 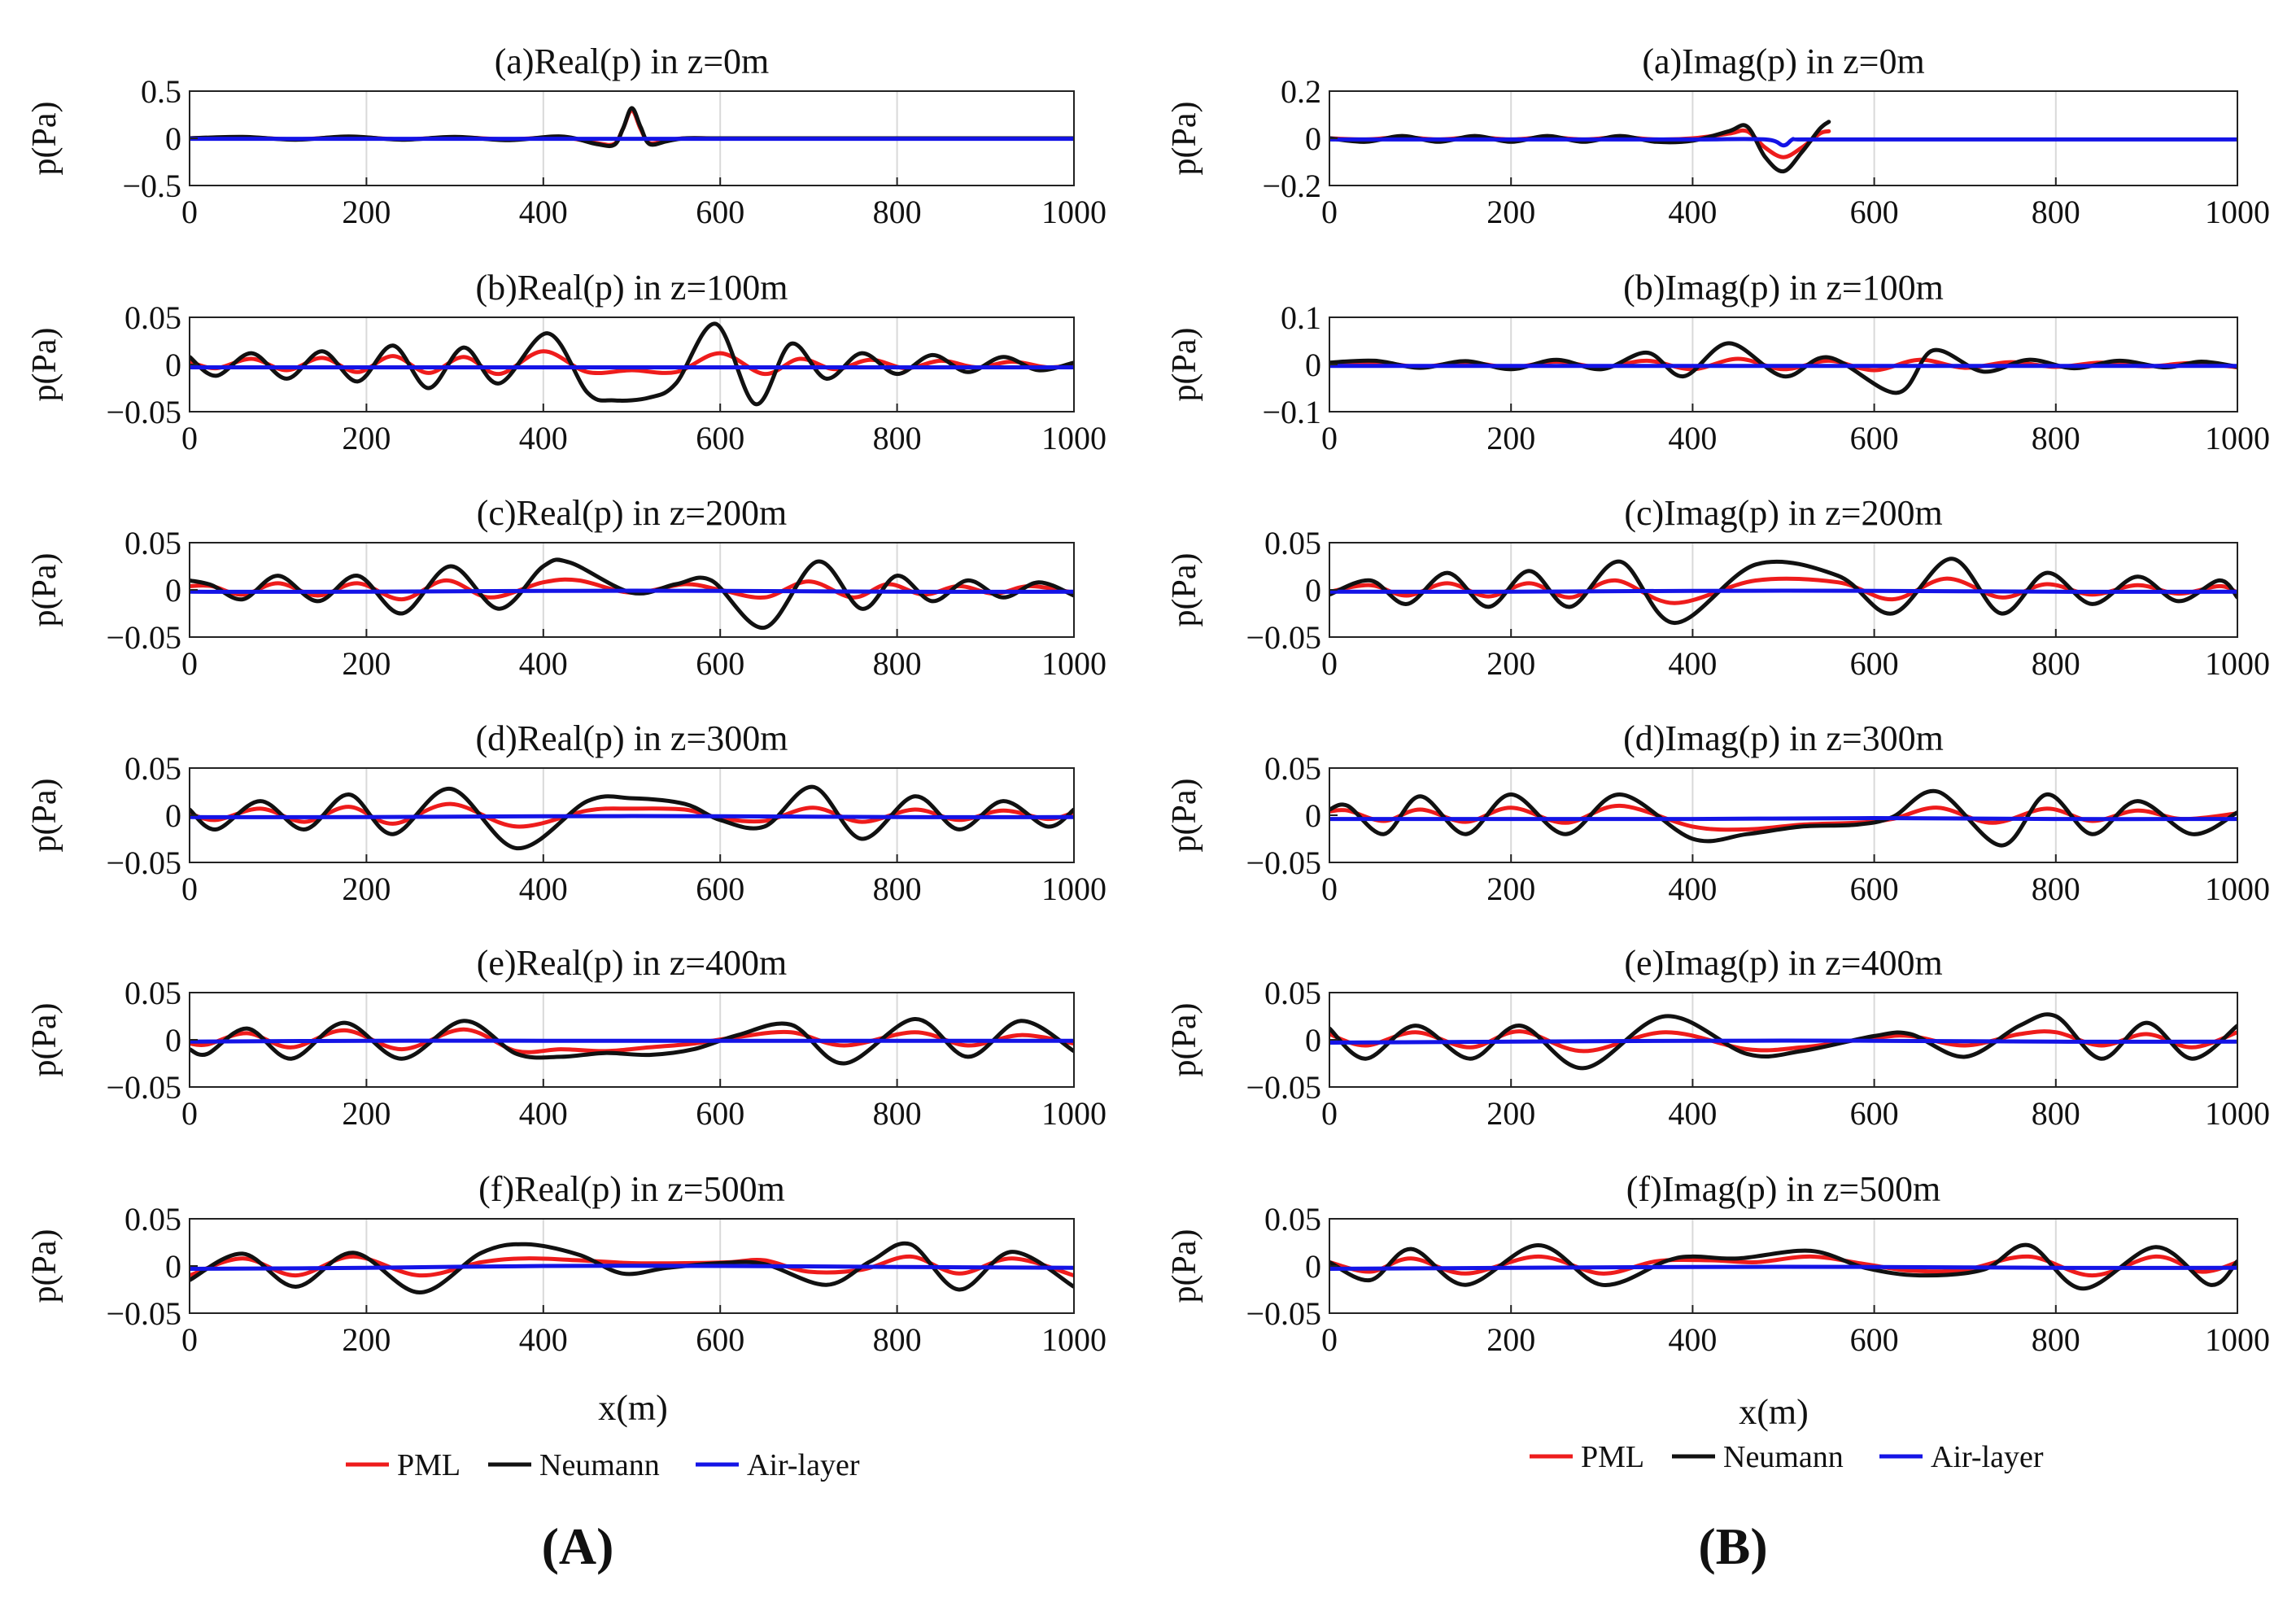 I want to click on panel-B6-title: (f)Imag(p) in z=500m, so click(x=1783, y=1189).